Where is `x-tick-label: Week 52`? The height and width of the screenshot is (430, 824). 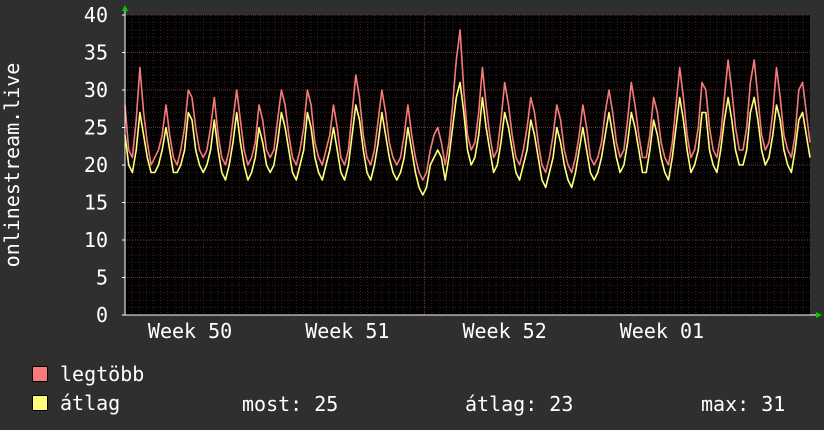 x-tick-label: Week 52 is located at coordinates (504, 331).